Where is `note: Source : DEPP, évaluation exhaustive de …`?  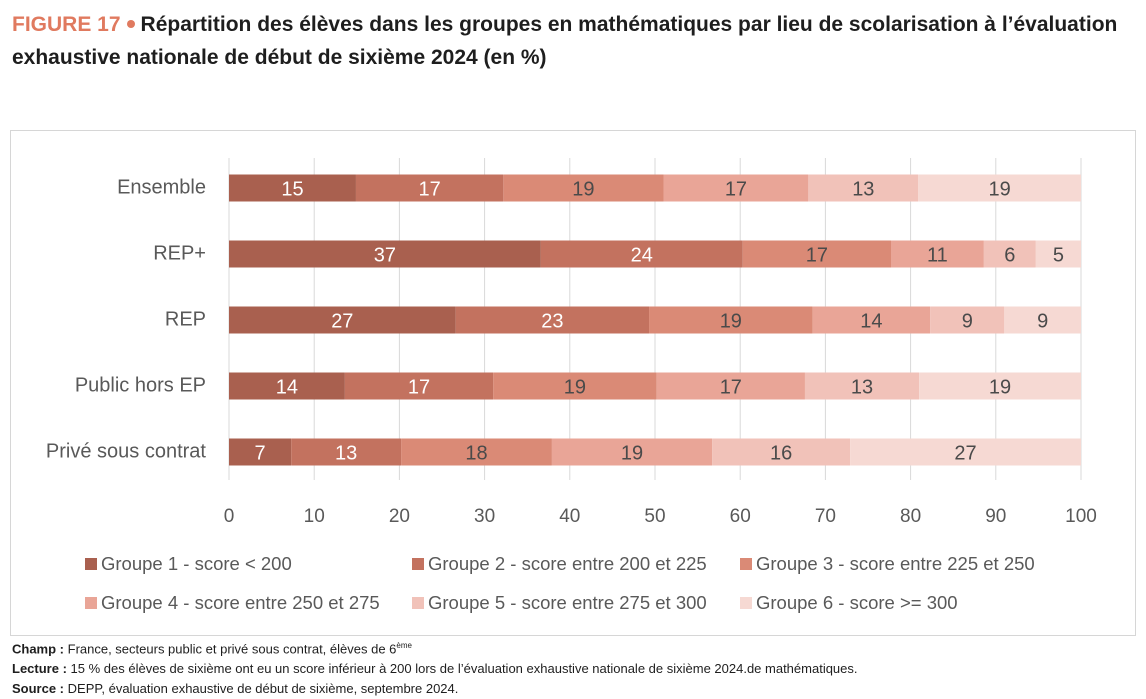 note: Source : DEPP, évaluation exhaustive de … is located at coordinates (435, 689).